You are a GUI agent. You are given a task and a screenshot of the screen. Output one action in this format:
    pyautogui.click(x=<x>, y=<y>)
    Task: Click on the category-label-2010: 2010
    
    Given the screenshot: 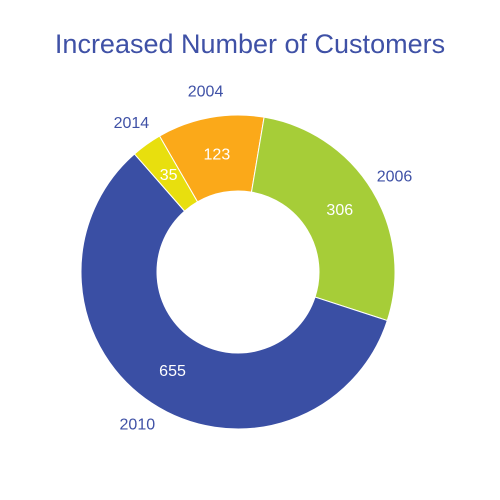 What is the action you would take?
    pyautogui.click(x=138, y=424)
    